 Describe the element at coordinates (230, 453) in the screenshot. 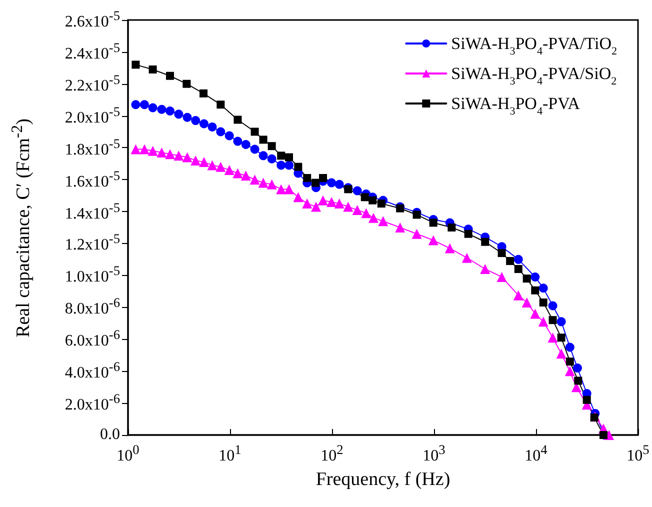

I see `x-tick-label: 10$^{1}$` at that location.